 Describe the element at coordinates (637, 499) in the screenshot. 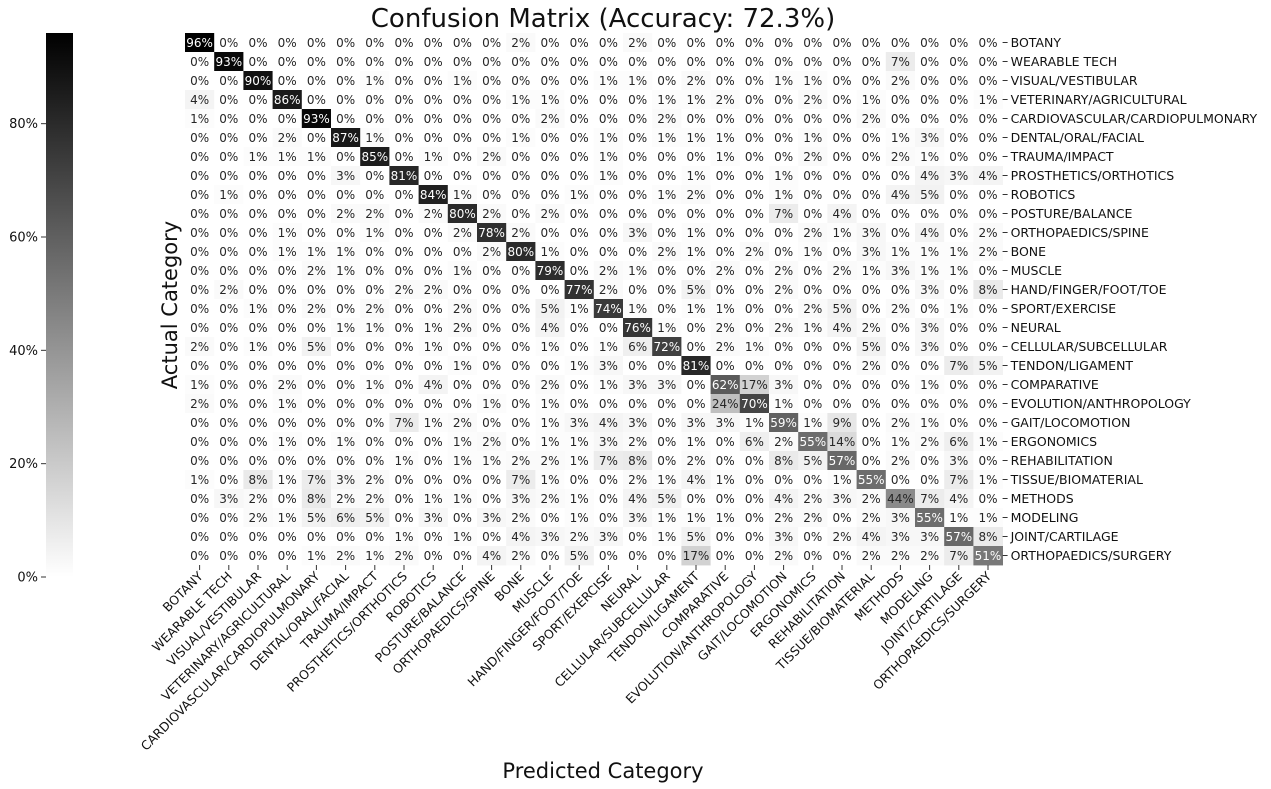

I see `cell-value-label: 4%` at that location.